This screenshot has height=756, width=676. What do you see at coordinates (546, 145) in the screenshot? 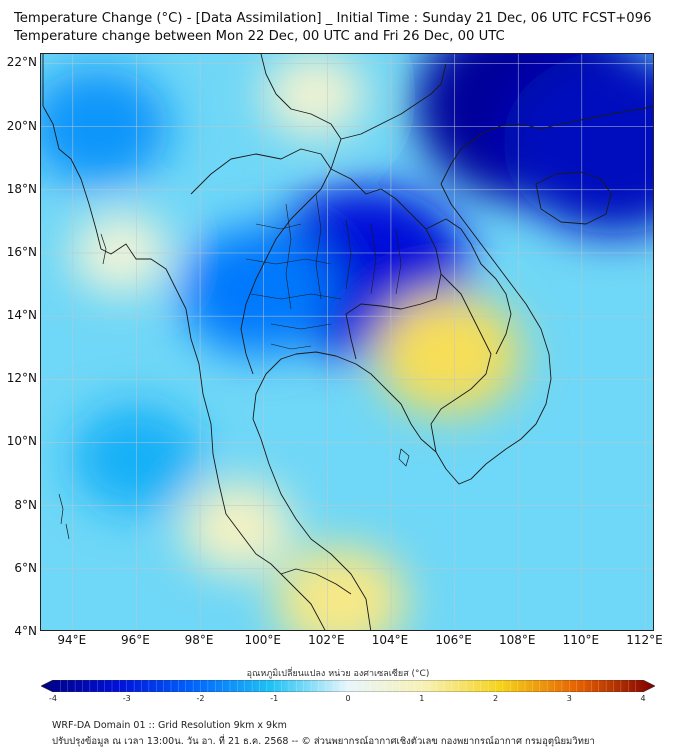
I see `coastline-gulf-tonkin` at bounding box center [546, 145].